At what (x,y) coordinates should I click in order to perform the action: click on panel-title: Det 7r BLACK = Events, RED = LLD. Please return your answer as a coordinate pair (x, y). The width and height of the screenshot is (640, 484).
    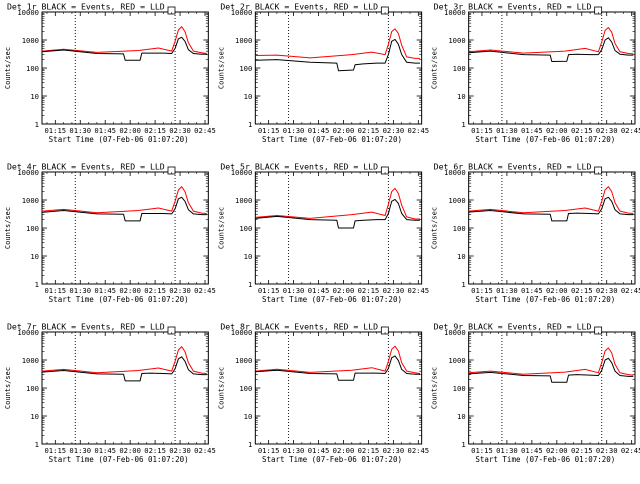
    Looking at the image, I should click on (86, 327).